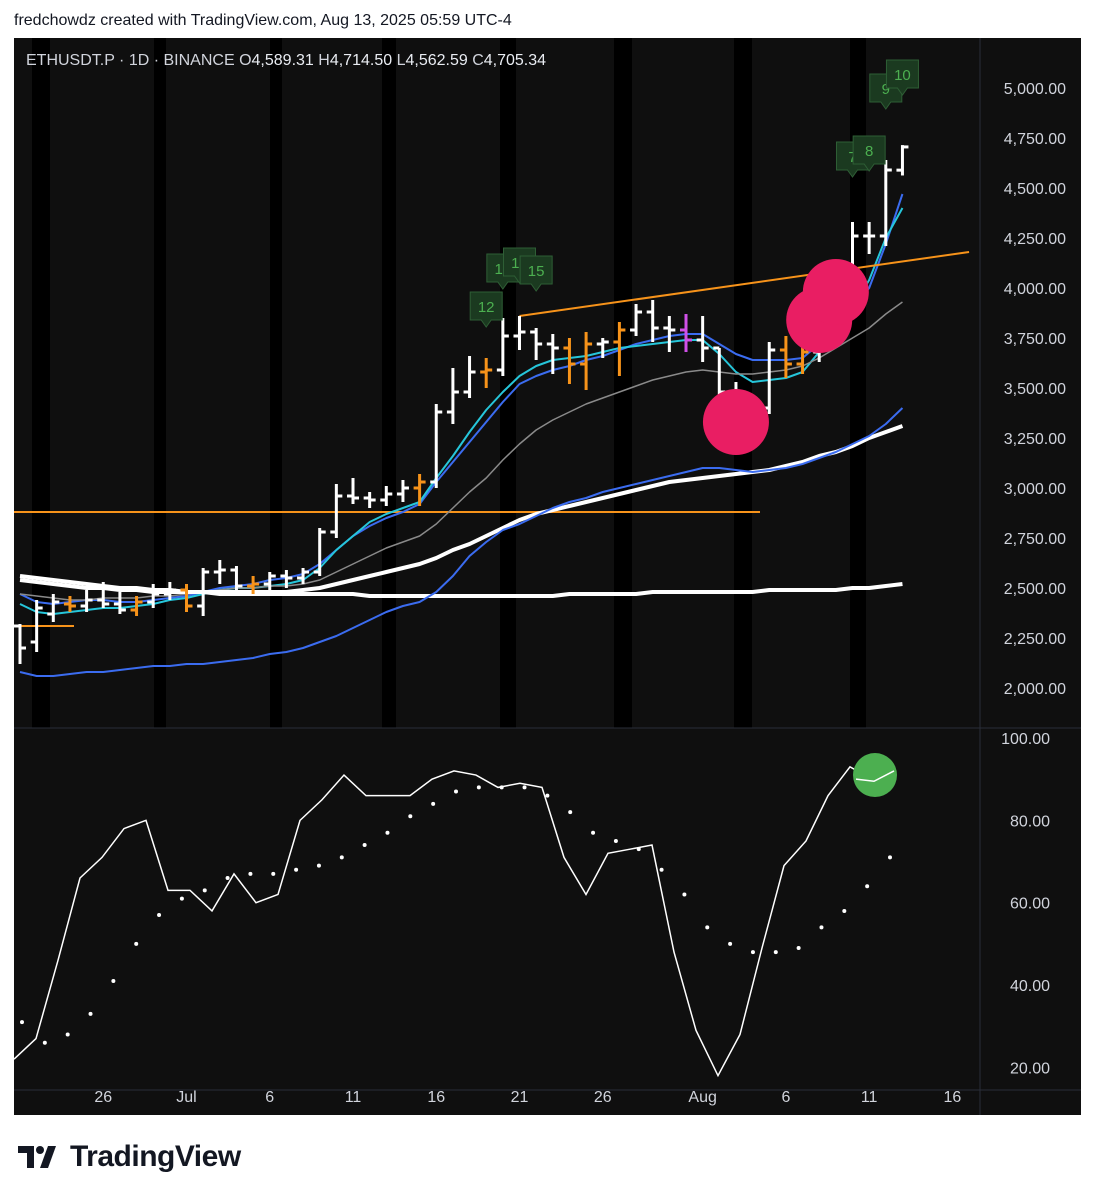 Image resolution: width=1095 pixels, height=1200 pixels. I want to click on osc-y-tick-label: 40.00, so click(1030, 986).